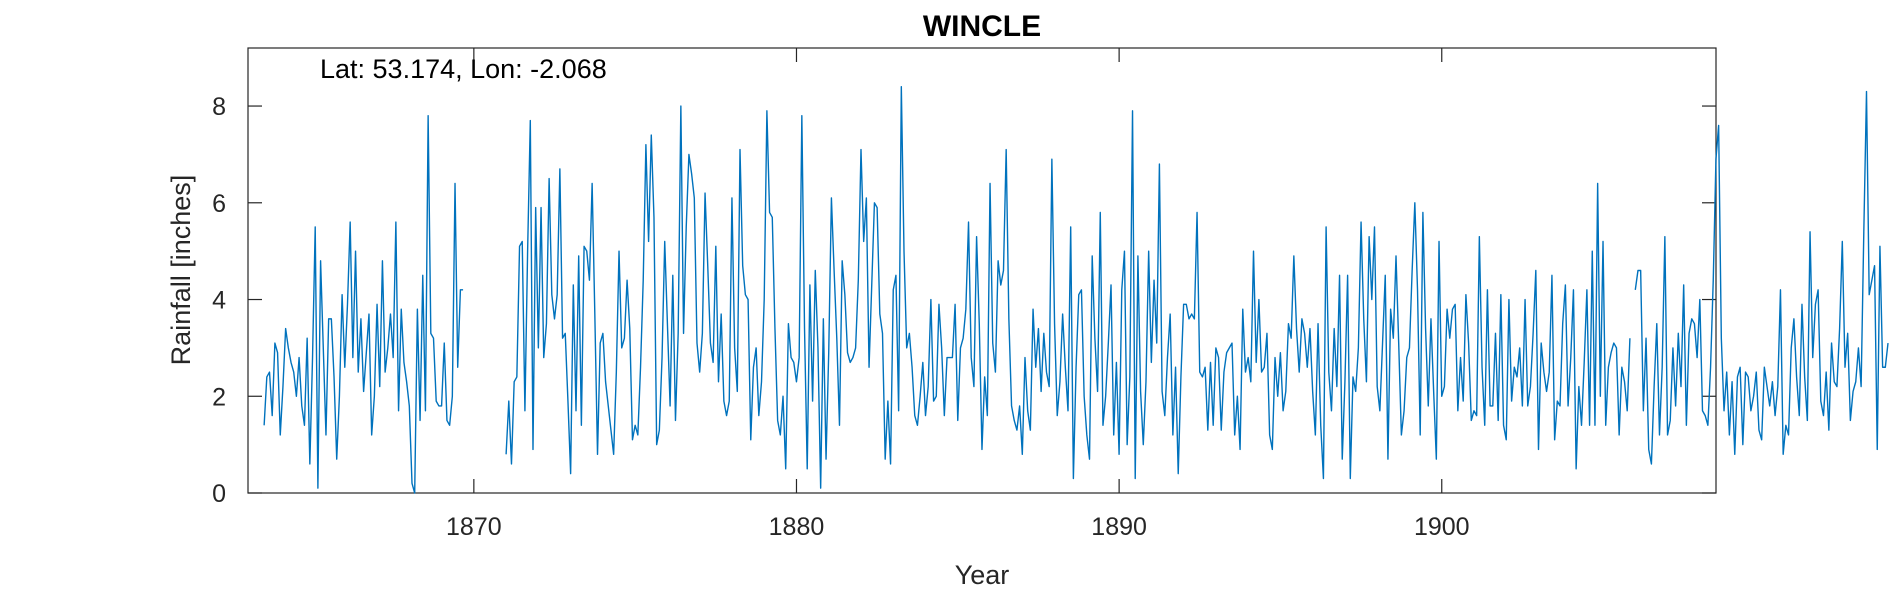 Image resolution: width=1890 pixels, height=591 pixels. Describe the element at coordinates (1442, 527) in the screenshot. I see `x-tick-label: 1900` at that location.